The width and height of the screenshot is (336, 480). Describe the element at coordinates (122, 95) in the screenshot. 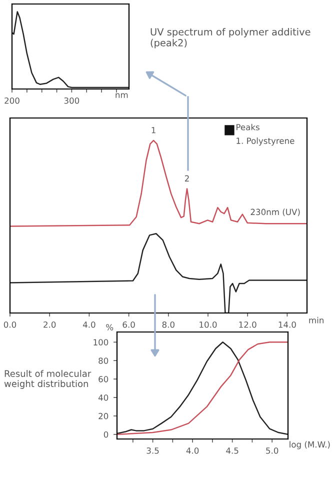

I see `x-axis-title: nm` at that location.